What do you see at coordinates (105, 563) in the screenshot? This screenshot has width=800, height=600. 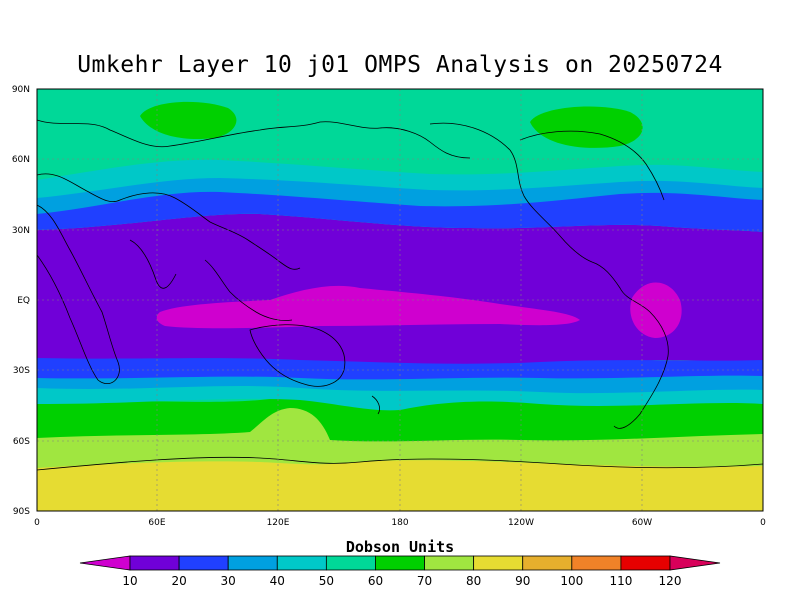 I see `colorbar-arrow-low` at bounding box center [105, 563].